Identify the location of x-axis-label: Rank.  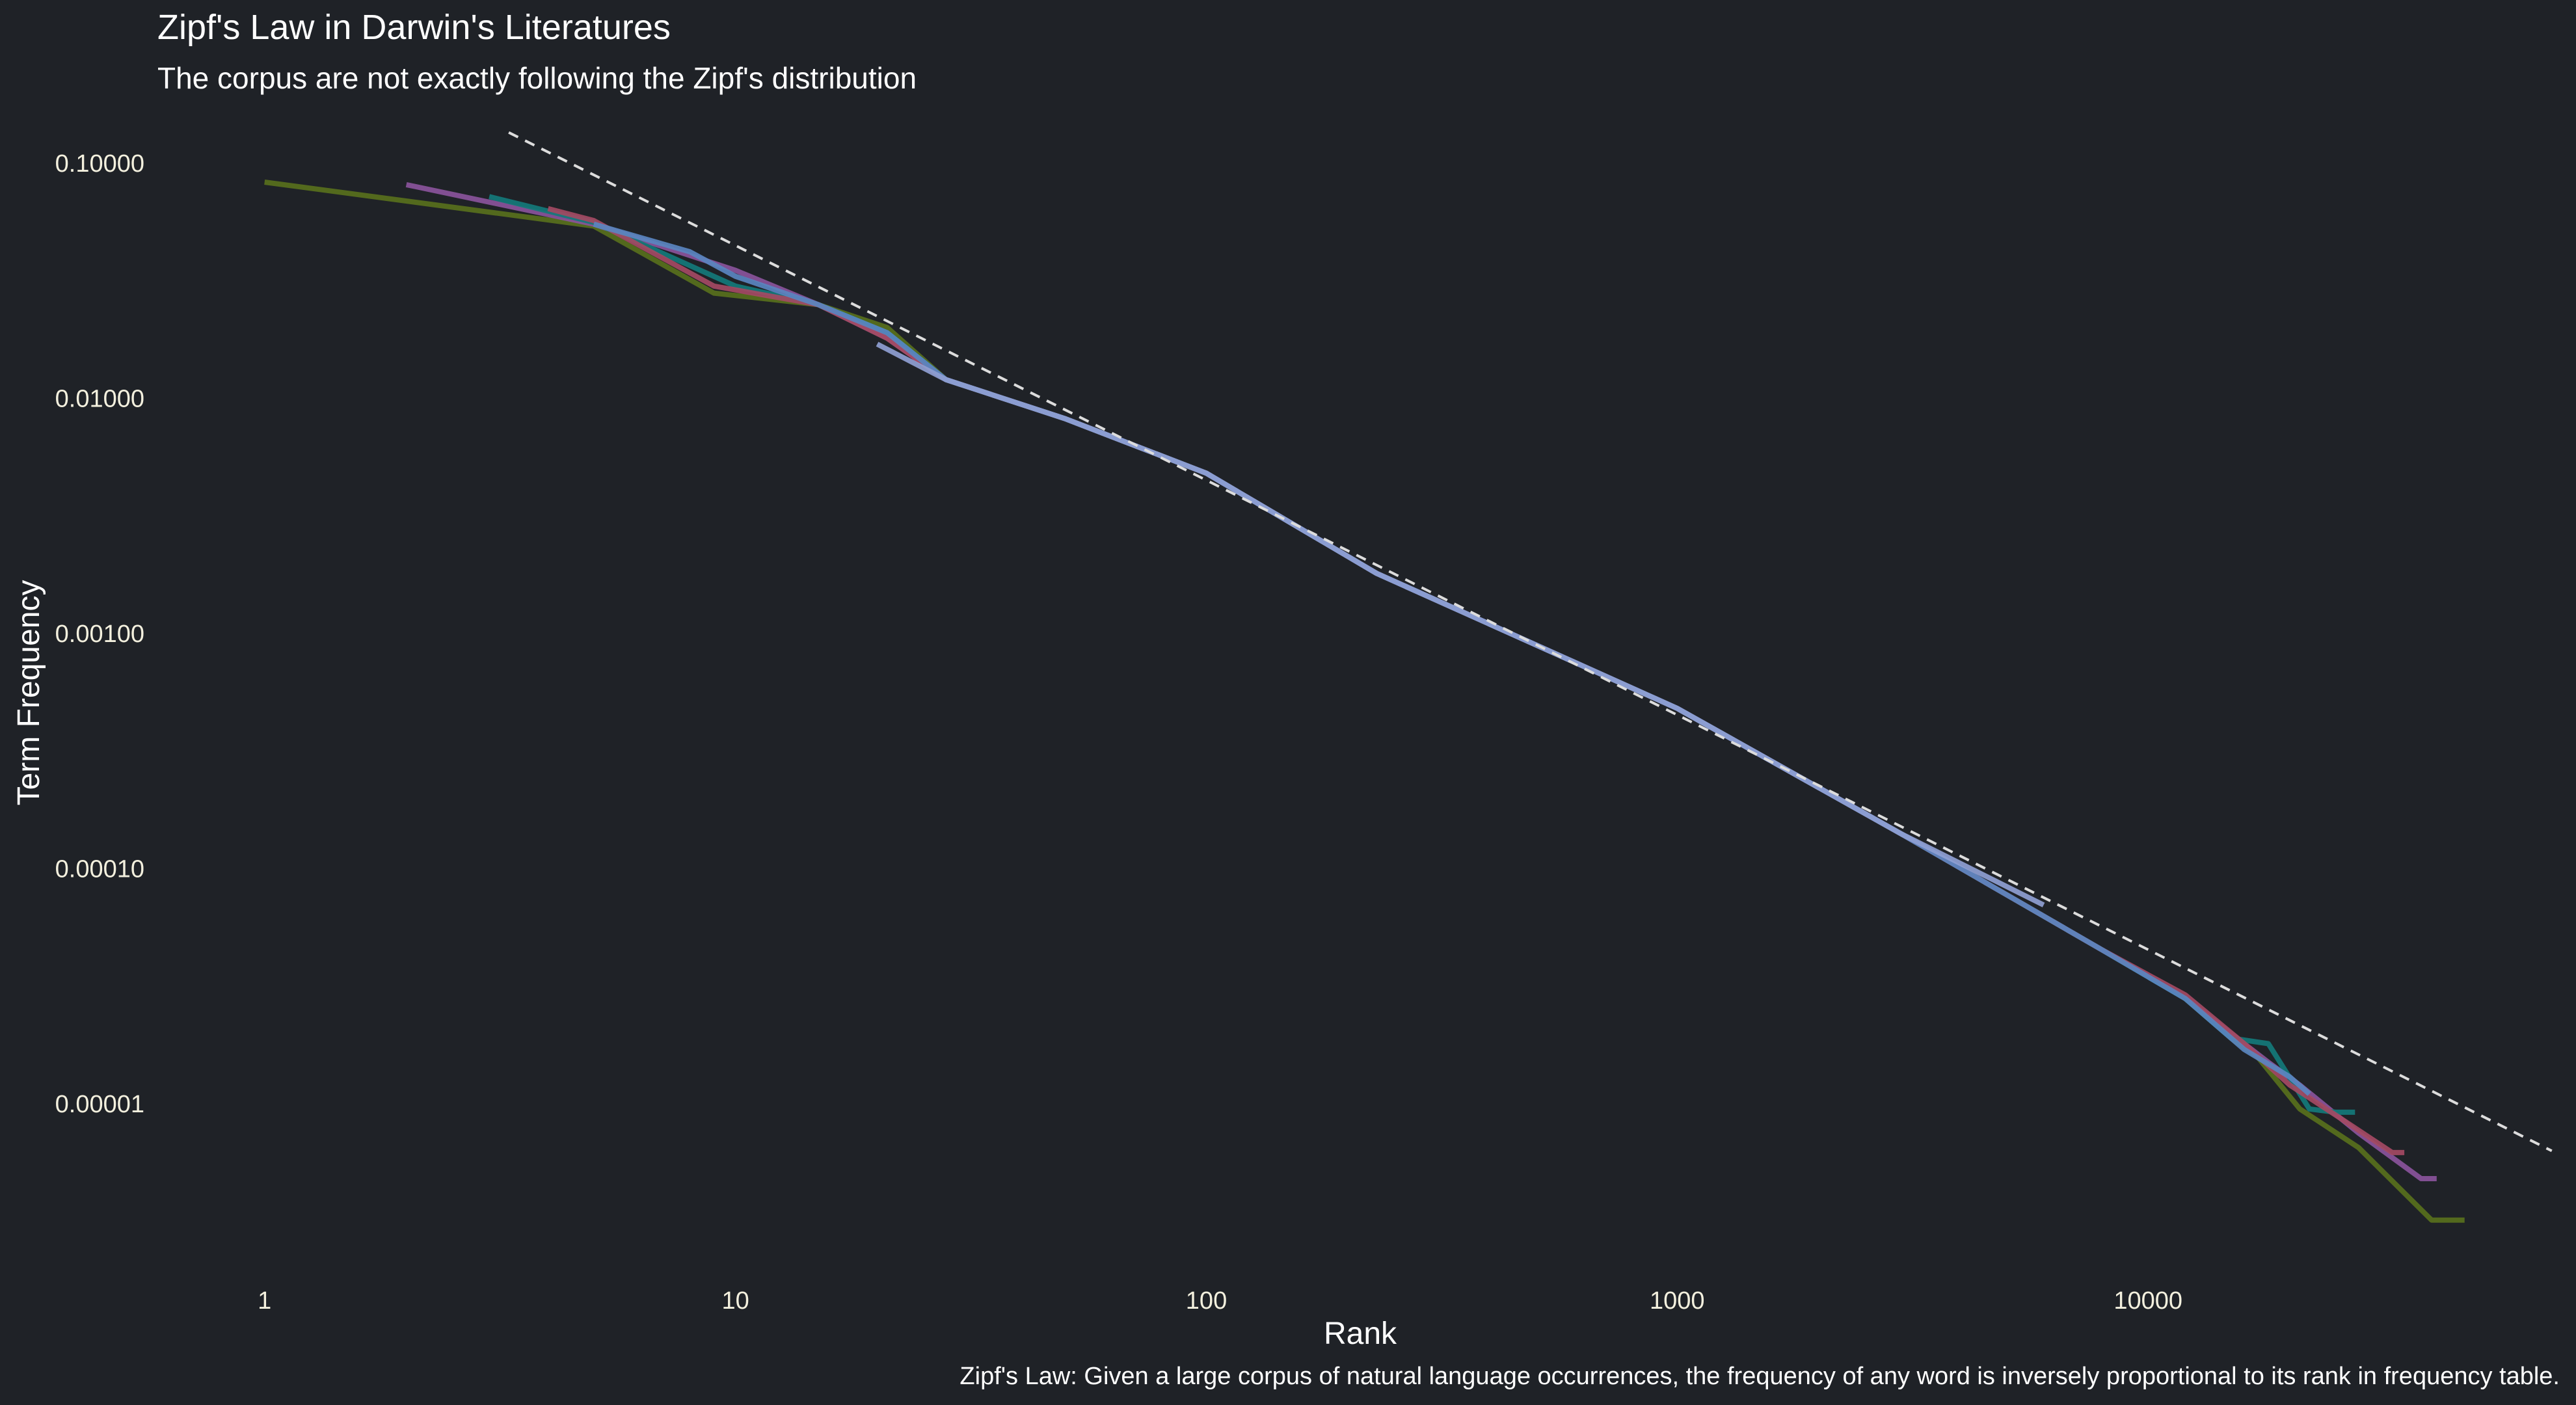
(1360, 1334).